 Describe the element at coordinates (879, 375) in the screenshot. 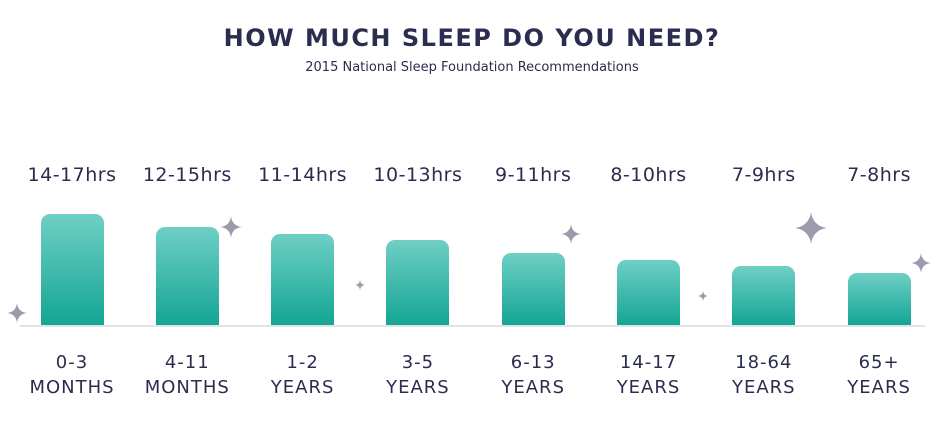

I see `category-label: 65+ YEARS` at that location.